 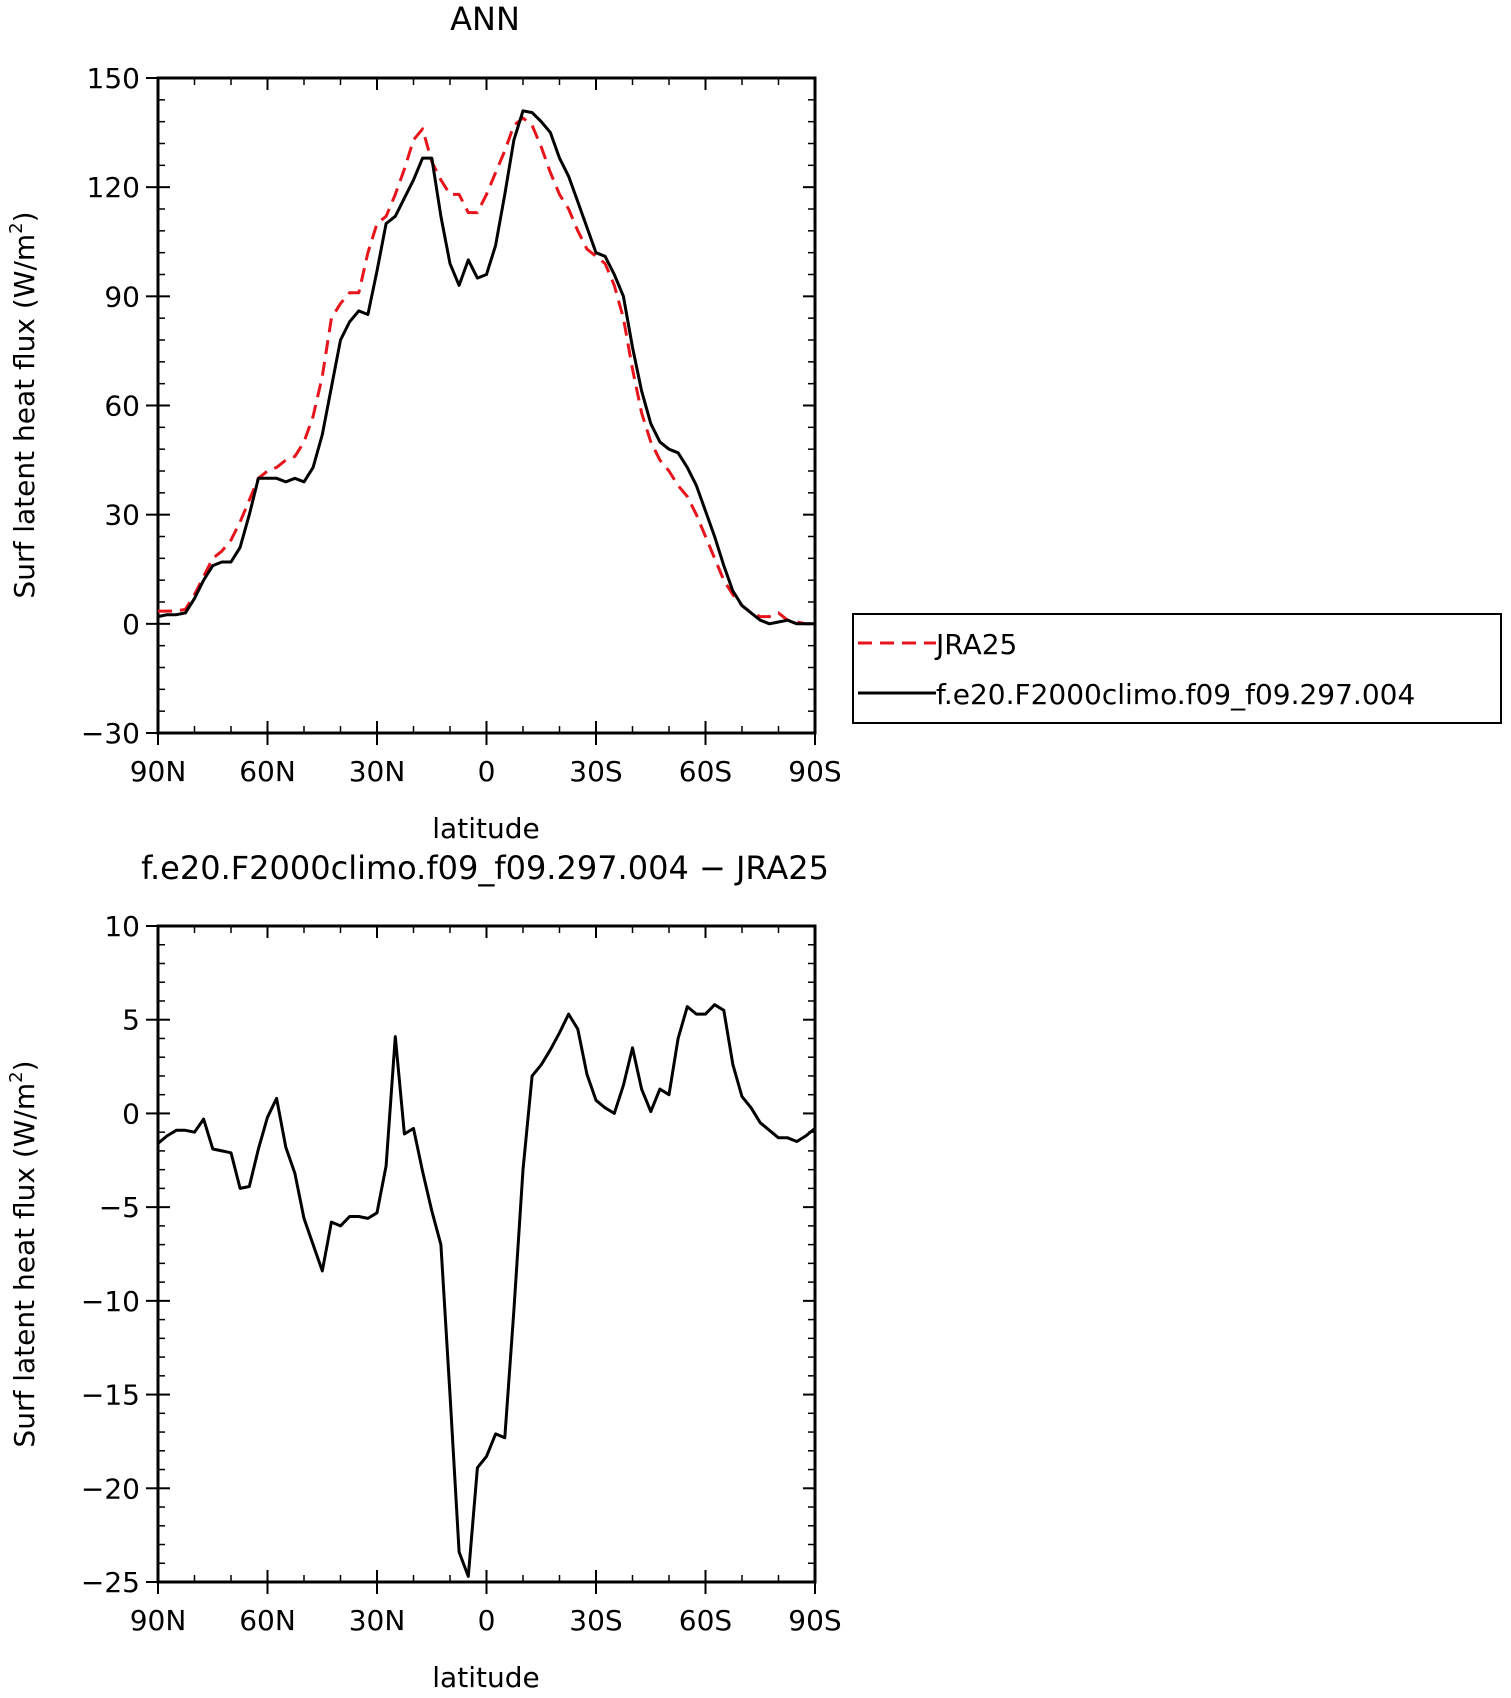 I want to click on series-line-difference, so click(x=486, y=1290).